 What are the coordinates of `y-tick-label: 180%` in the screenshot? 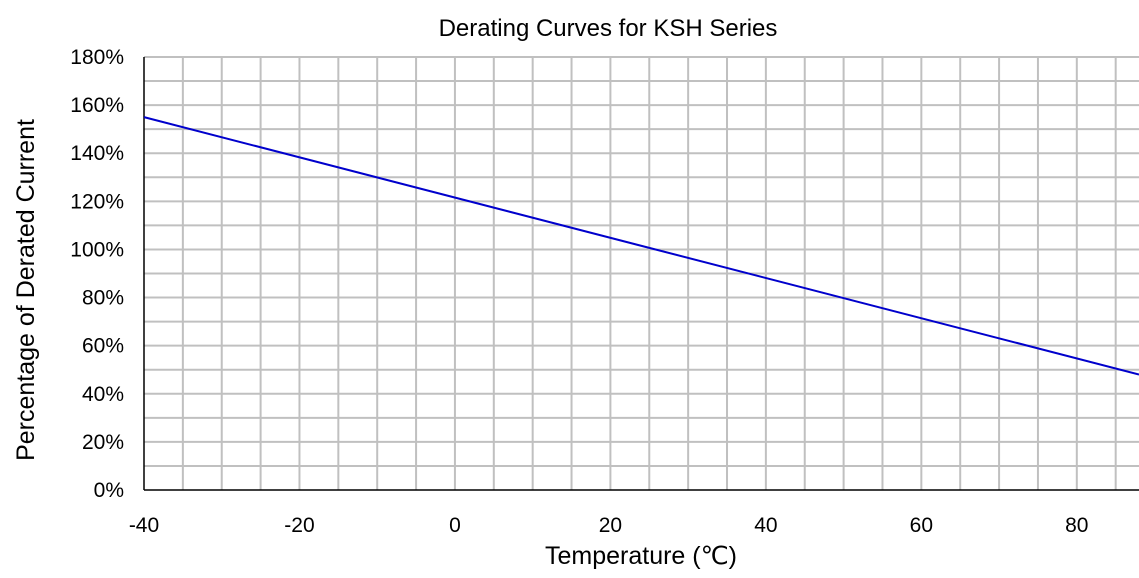 It's located at (97, 57).